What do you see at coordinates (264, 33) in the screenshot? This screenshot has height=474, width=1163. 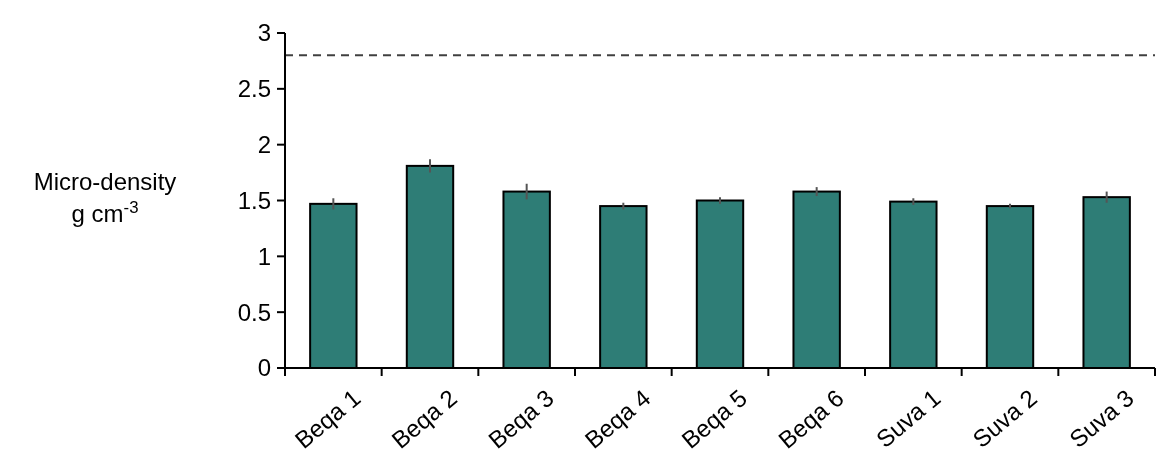 I see `y-tick-label: 3` at bounding box center [264, 33].